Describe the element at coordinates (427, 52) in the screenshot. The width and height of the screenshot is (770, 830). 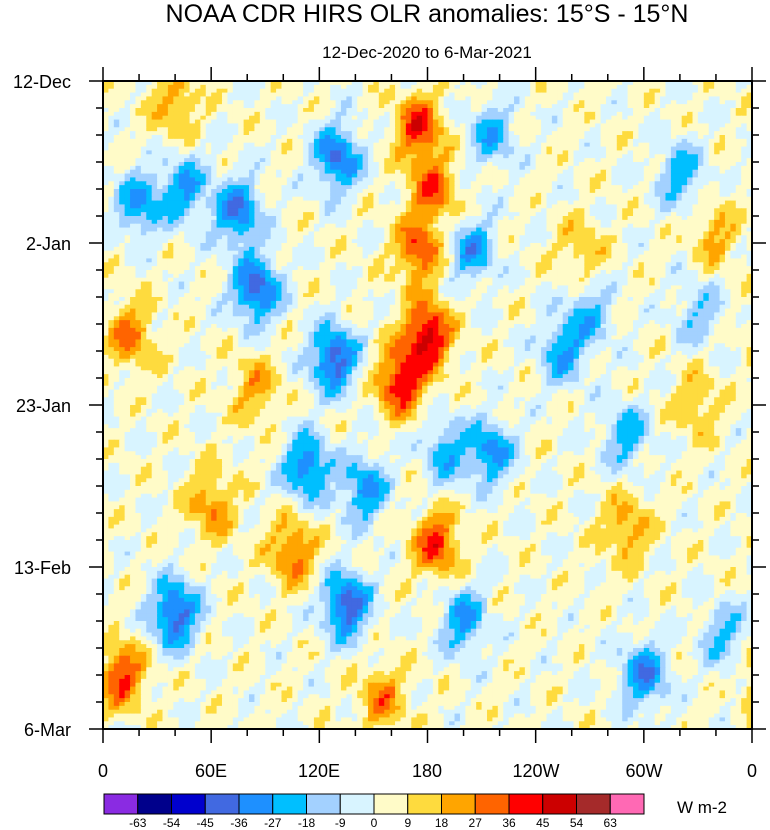
I see `chart-subtitle: 12-Dec-2020 to 6-Mar-2021` at that location.